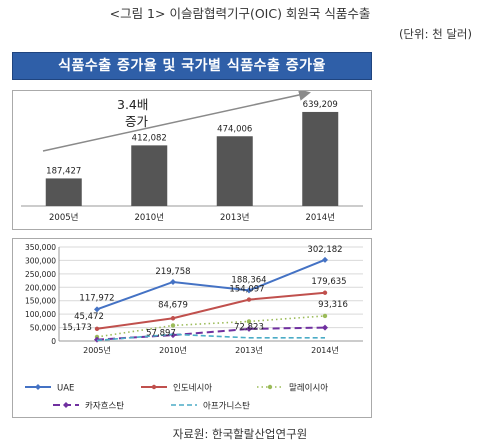  Describe the element at coordinates (234, 129) in the screenshot. I see `bar-value-label-2: 474,006` at that location.